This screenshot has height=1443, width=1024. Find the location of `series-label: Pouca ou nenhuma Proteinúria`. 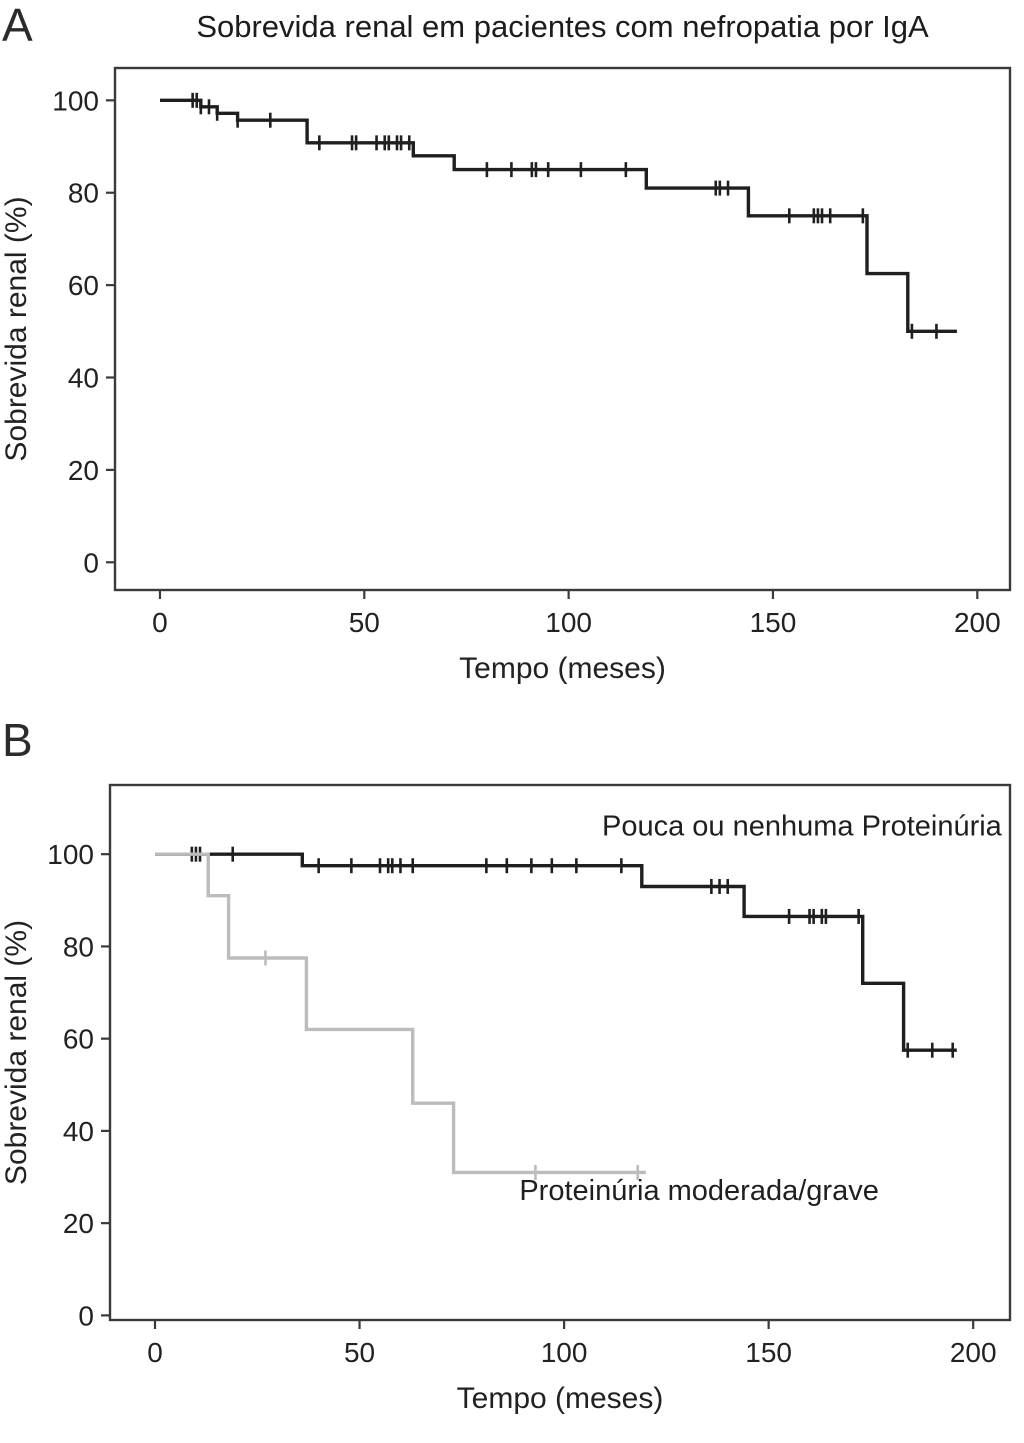

series-label: Pouca ou nenhuma Proteinúria is located at coordinates (802, 827).